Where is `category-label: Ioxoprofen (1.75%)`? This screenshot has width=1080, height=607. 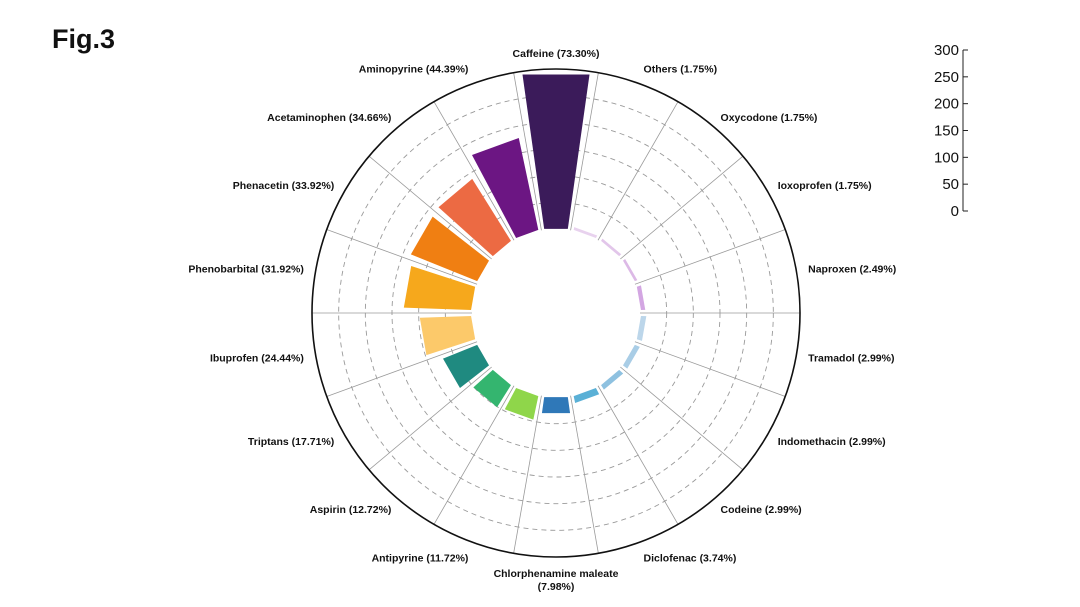 category-label: Ioxoprofen (1.75%) is located at coordinates (825, 186).